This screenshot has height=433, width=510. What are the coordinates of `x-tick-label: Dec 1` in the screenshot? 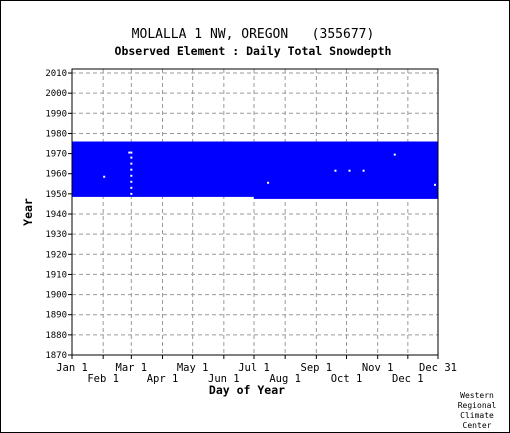 It's located at (408, 379).